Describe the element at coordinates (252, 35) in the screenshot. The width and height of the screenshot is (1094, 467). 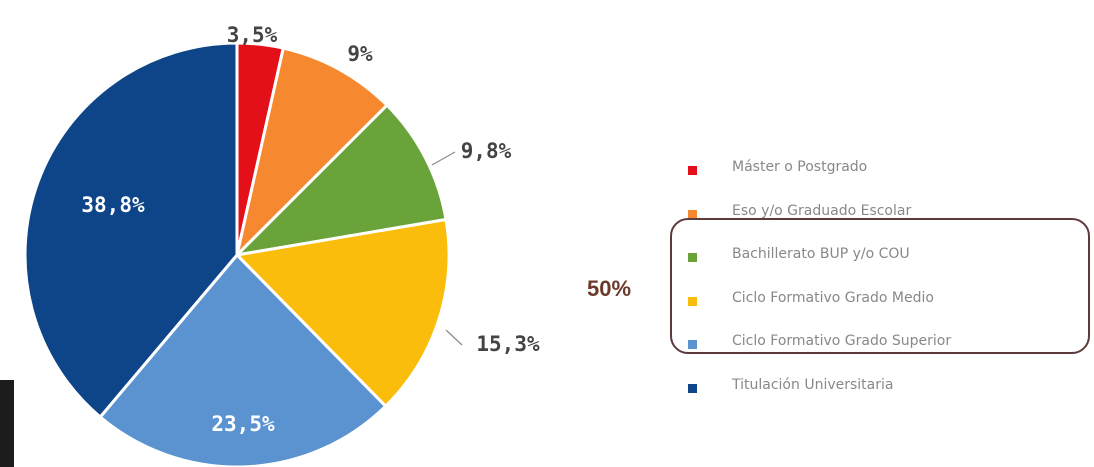
I see `data-label-master: 3,5%` at that location.